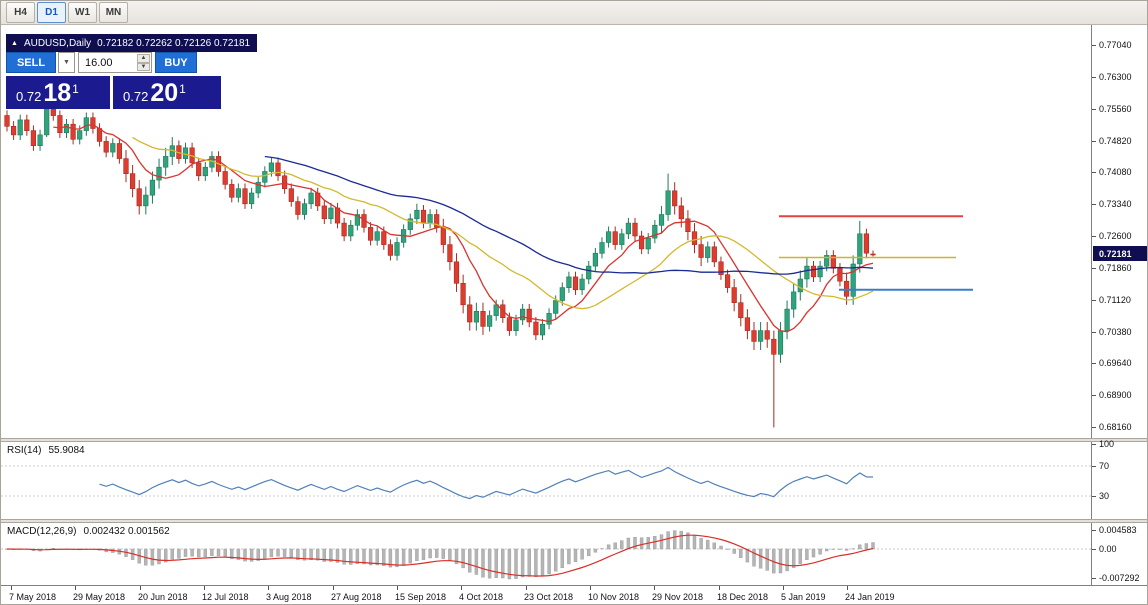 This screenshot has height=605, width=1148. What do you see at coordinates (51, 12) in the screenshot?
I see `timeframe-button-d1: D1` at bounding box center [51, 12].